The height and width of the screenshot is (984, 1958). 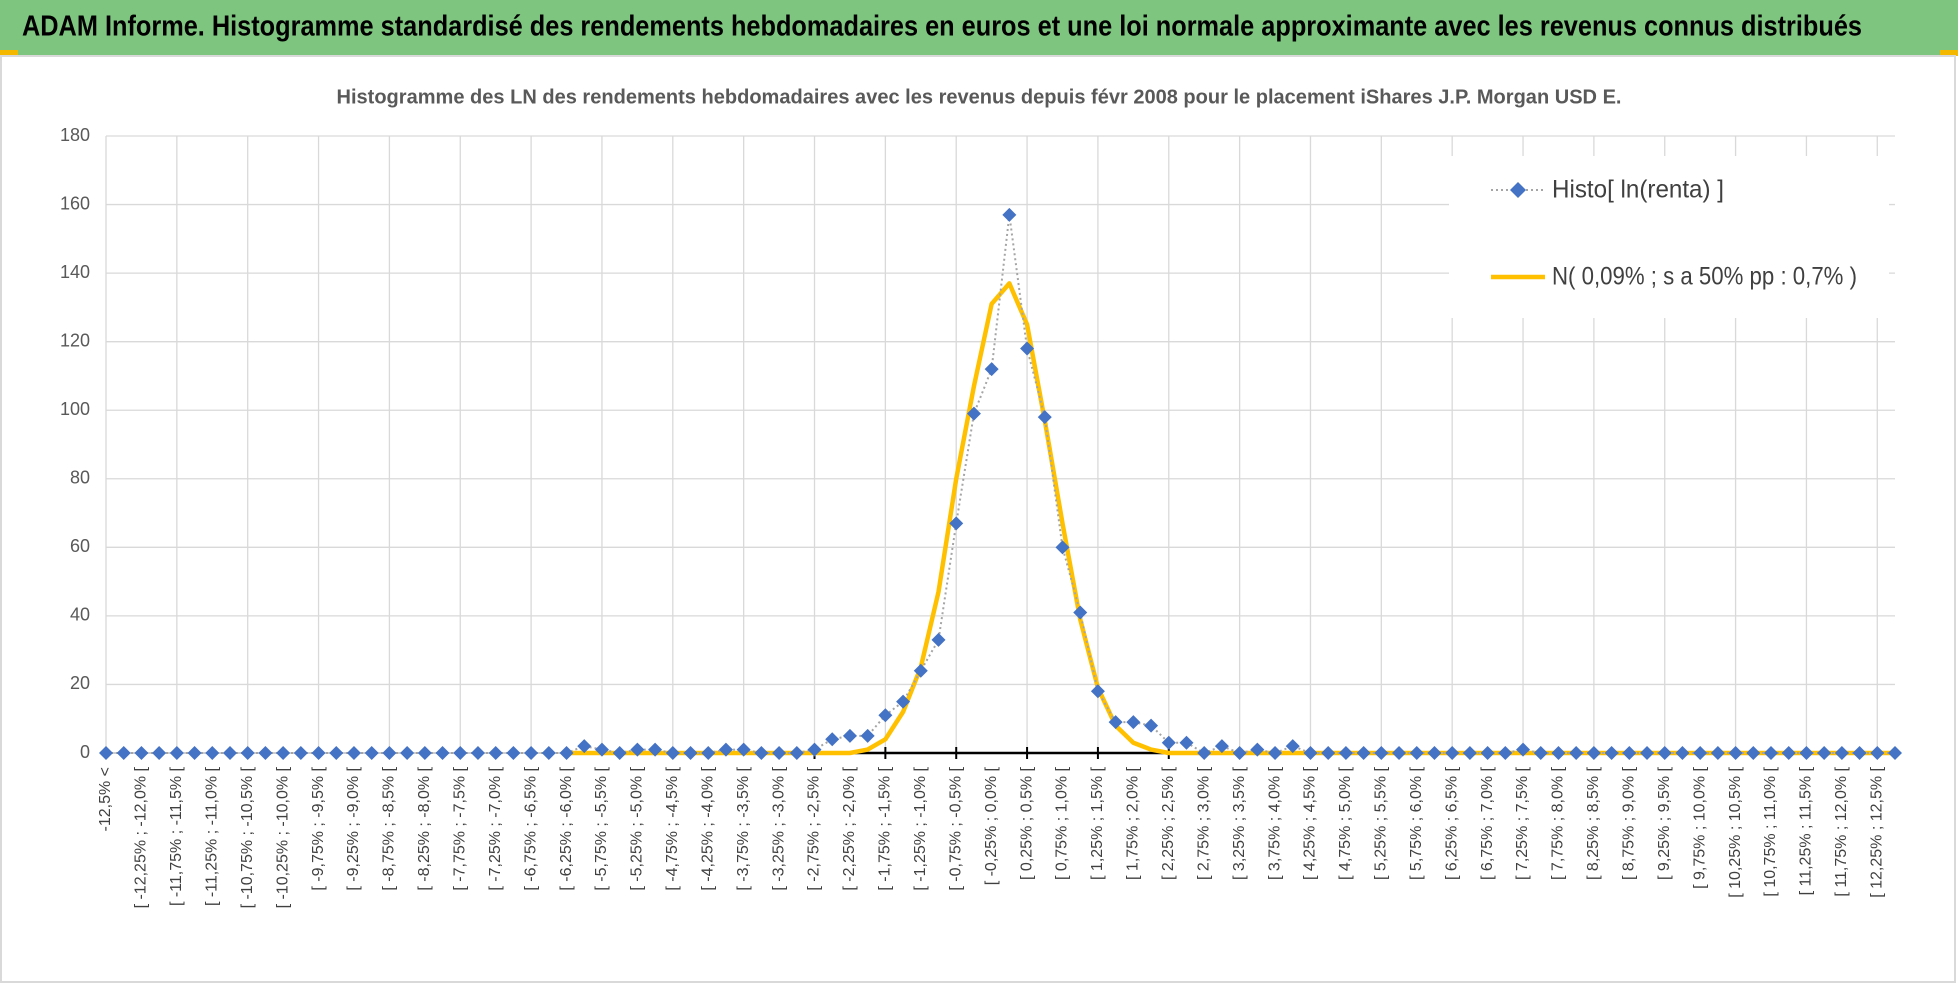 What do you see at coordinates (672, 828) in the screenshot?
I see `x-tick-label: [ -4,75% ; -4,5% [` at bounding box center [672, 828].